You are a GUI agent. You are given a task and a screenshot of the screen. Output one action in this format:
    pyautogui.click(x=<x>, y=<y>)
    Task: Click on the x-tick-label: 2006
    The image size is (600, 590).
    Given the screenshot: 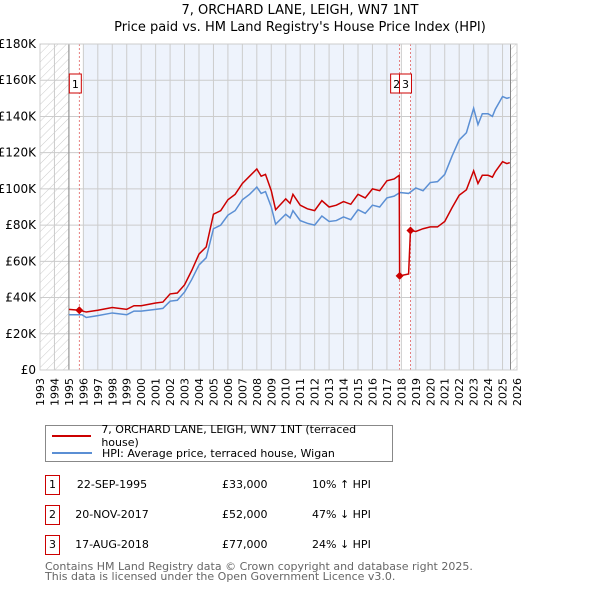 What is the action you would take?
    pyautogui.click(x=228, y=392)
    